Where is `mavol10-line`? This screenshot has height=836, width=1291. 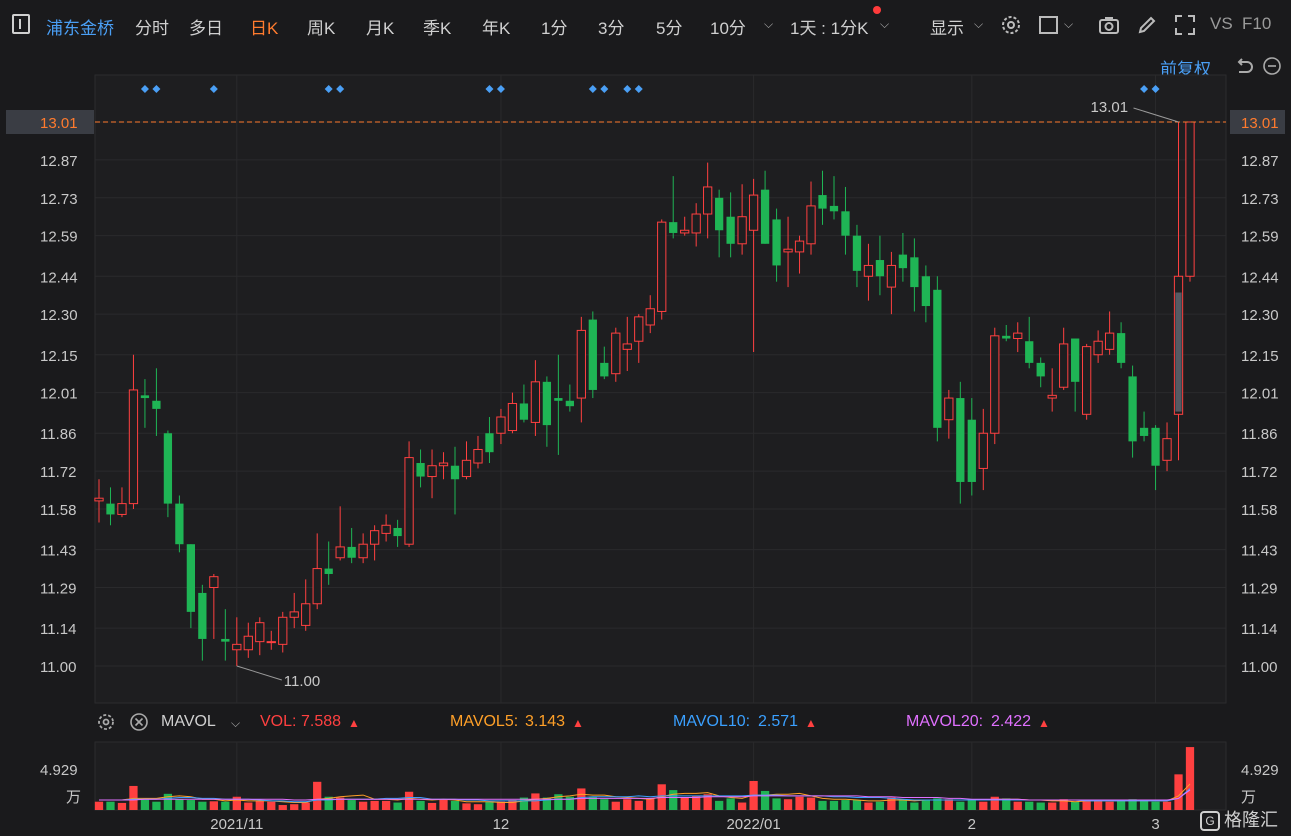
mavol10-line is located at coordinates (645, 795).